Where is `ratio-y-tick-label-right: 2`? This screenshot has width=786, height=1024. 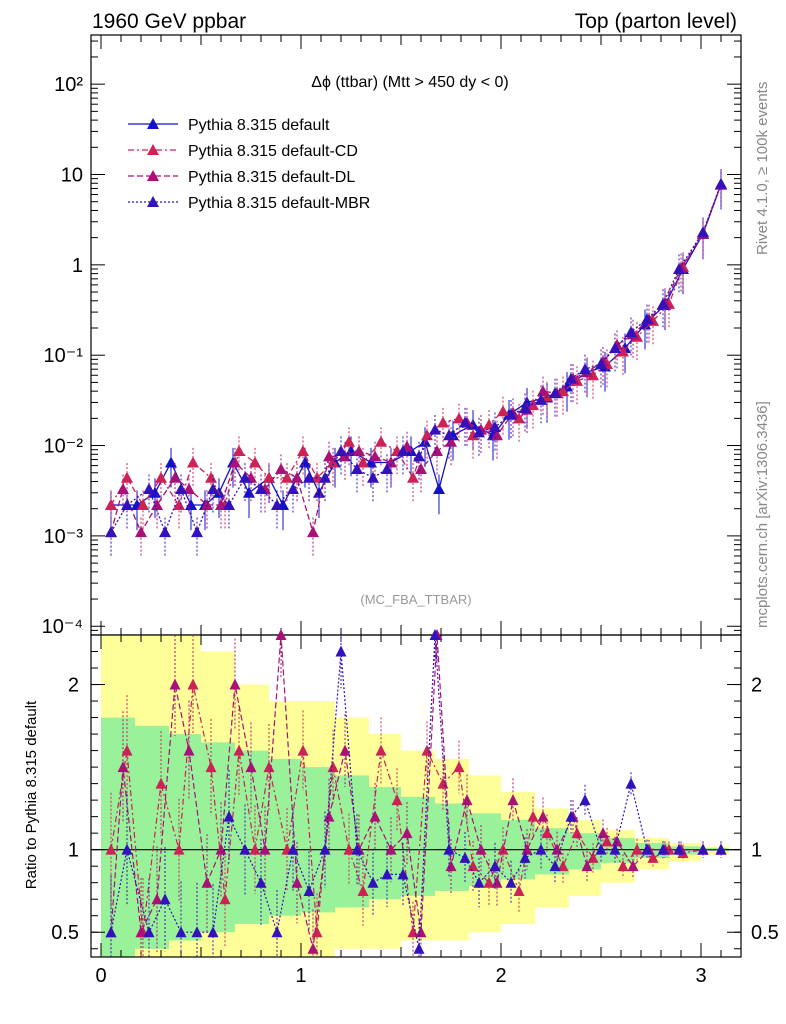
ratio-y-tick-label-right: 2 is located at coordinates (756, 686).